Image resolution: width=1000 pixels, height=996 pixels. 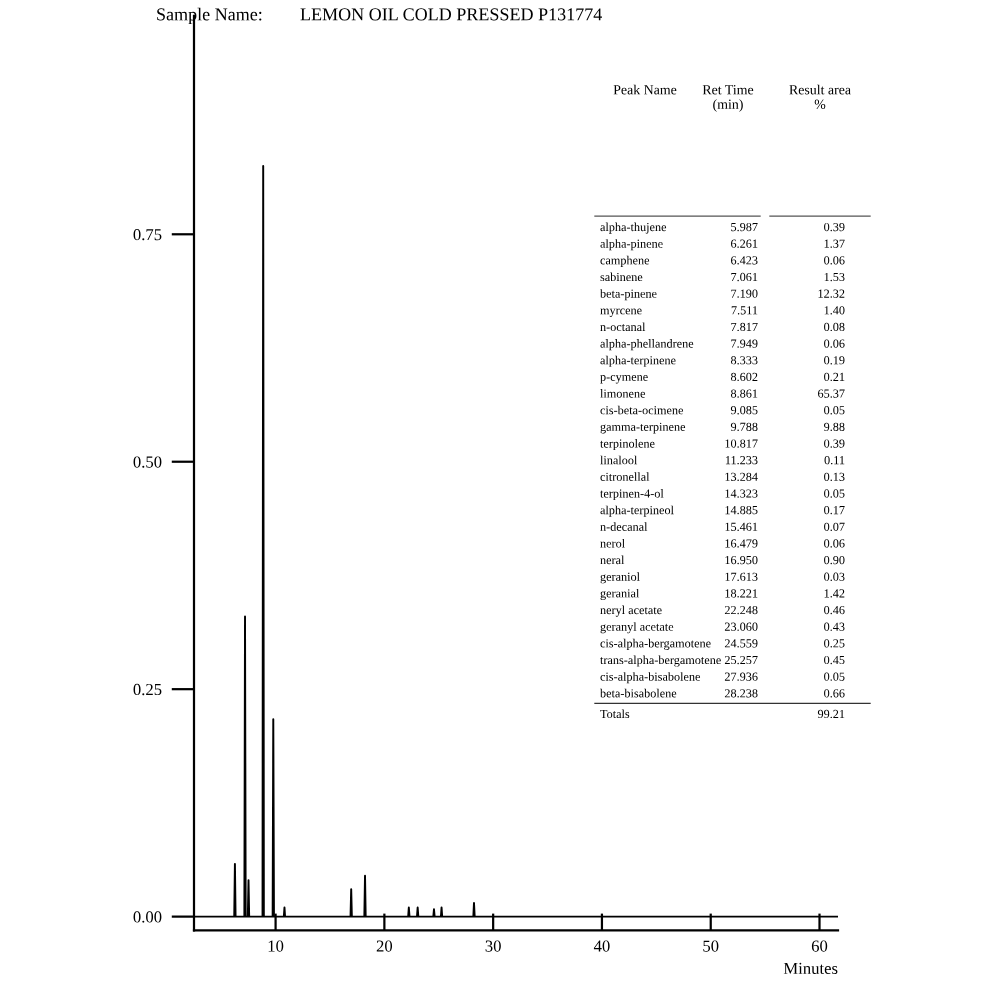 What do you see at coordinates (147, 917) in the screenshot?
I see `y-tick-label: 0.00` at bounding box center [147, 917].